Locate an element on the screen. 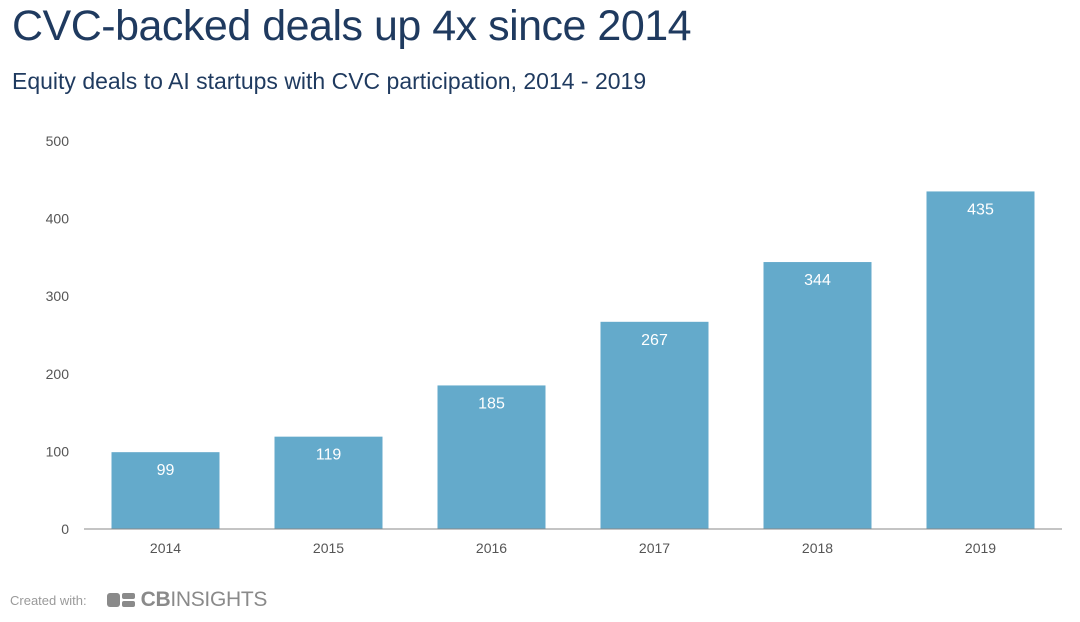 The image size is (1080, 622). y-tick-label: 0 is located at coordinates (65, 529).